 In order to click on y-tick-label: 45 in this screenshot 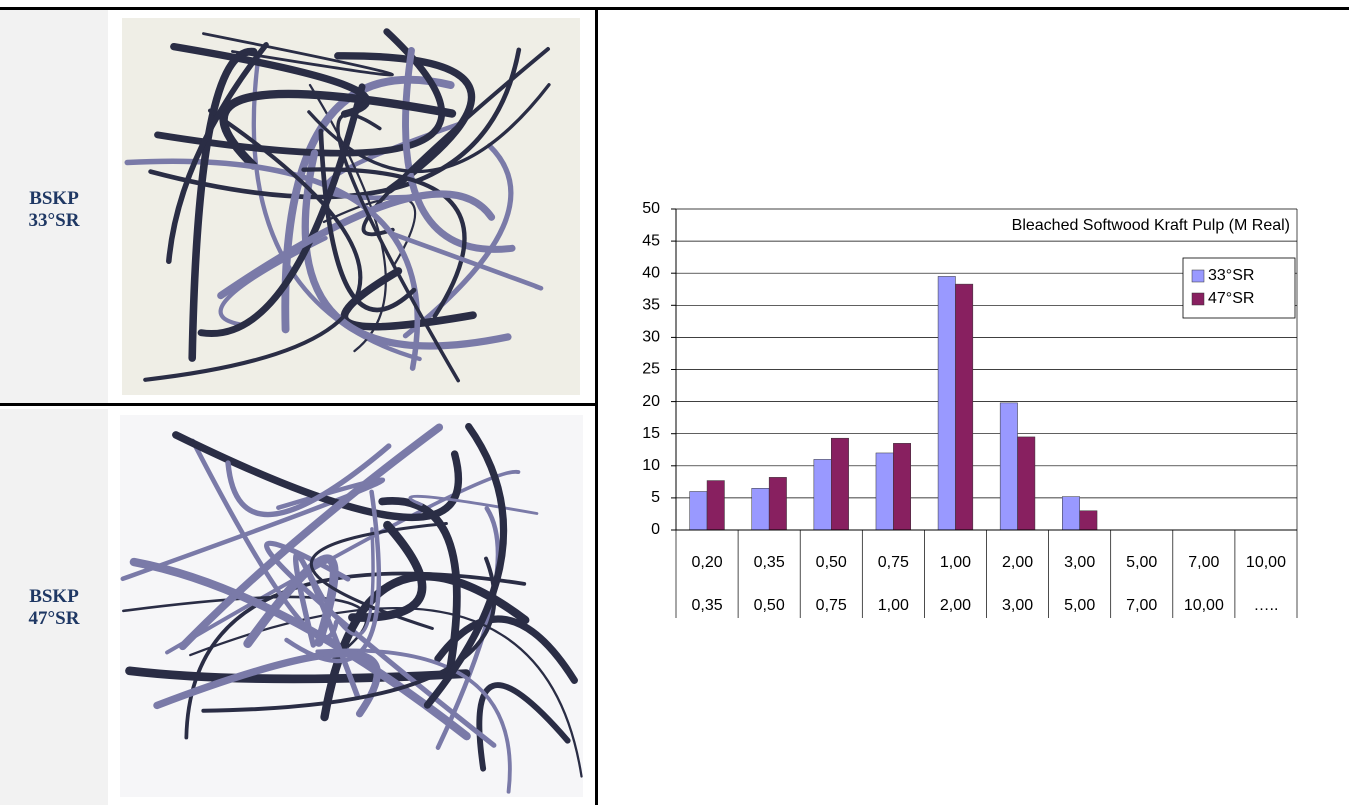, I will do `click(651, 240)`.